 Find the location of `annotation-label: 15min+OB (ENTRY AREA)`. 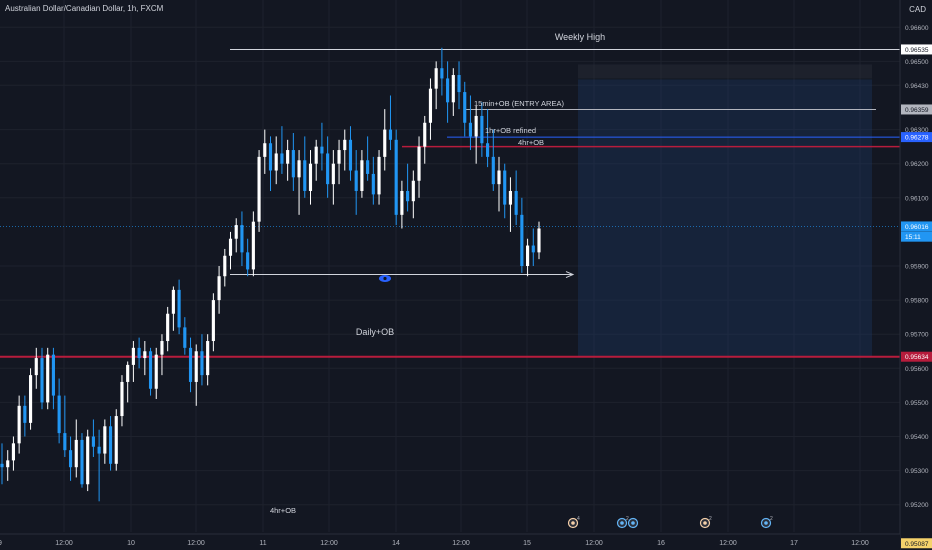

annotation-label: 15min+OB (ENTRY AREA) is located at coordinates (519, 103).